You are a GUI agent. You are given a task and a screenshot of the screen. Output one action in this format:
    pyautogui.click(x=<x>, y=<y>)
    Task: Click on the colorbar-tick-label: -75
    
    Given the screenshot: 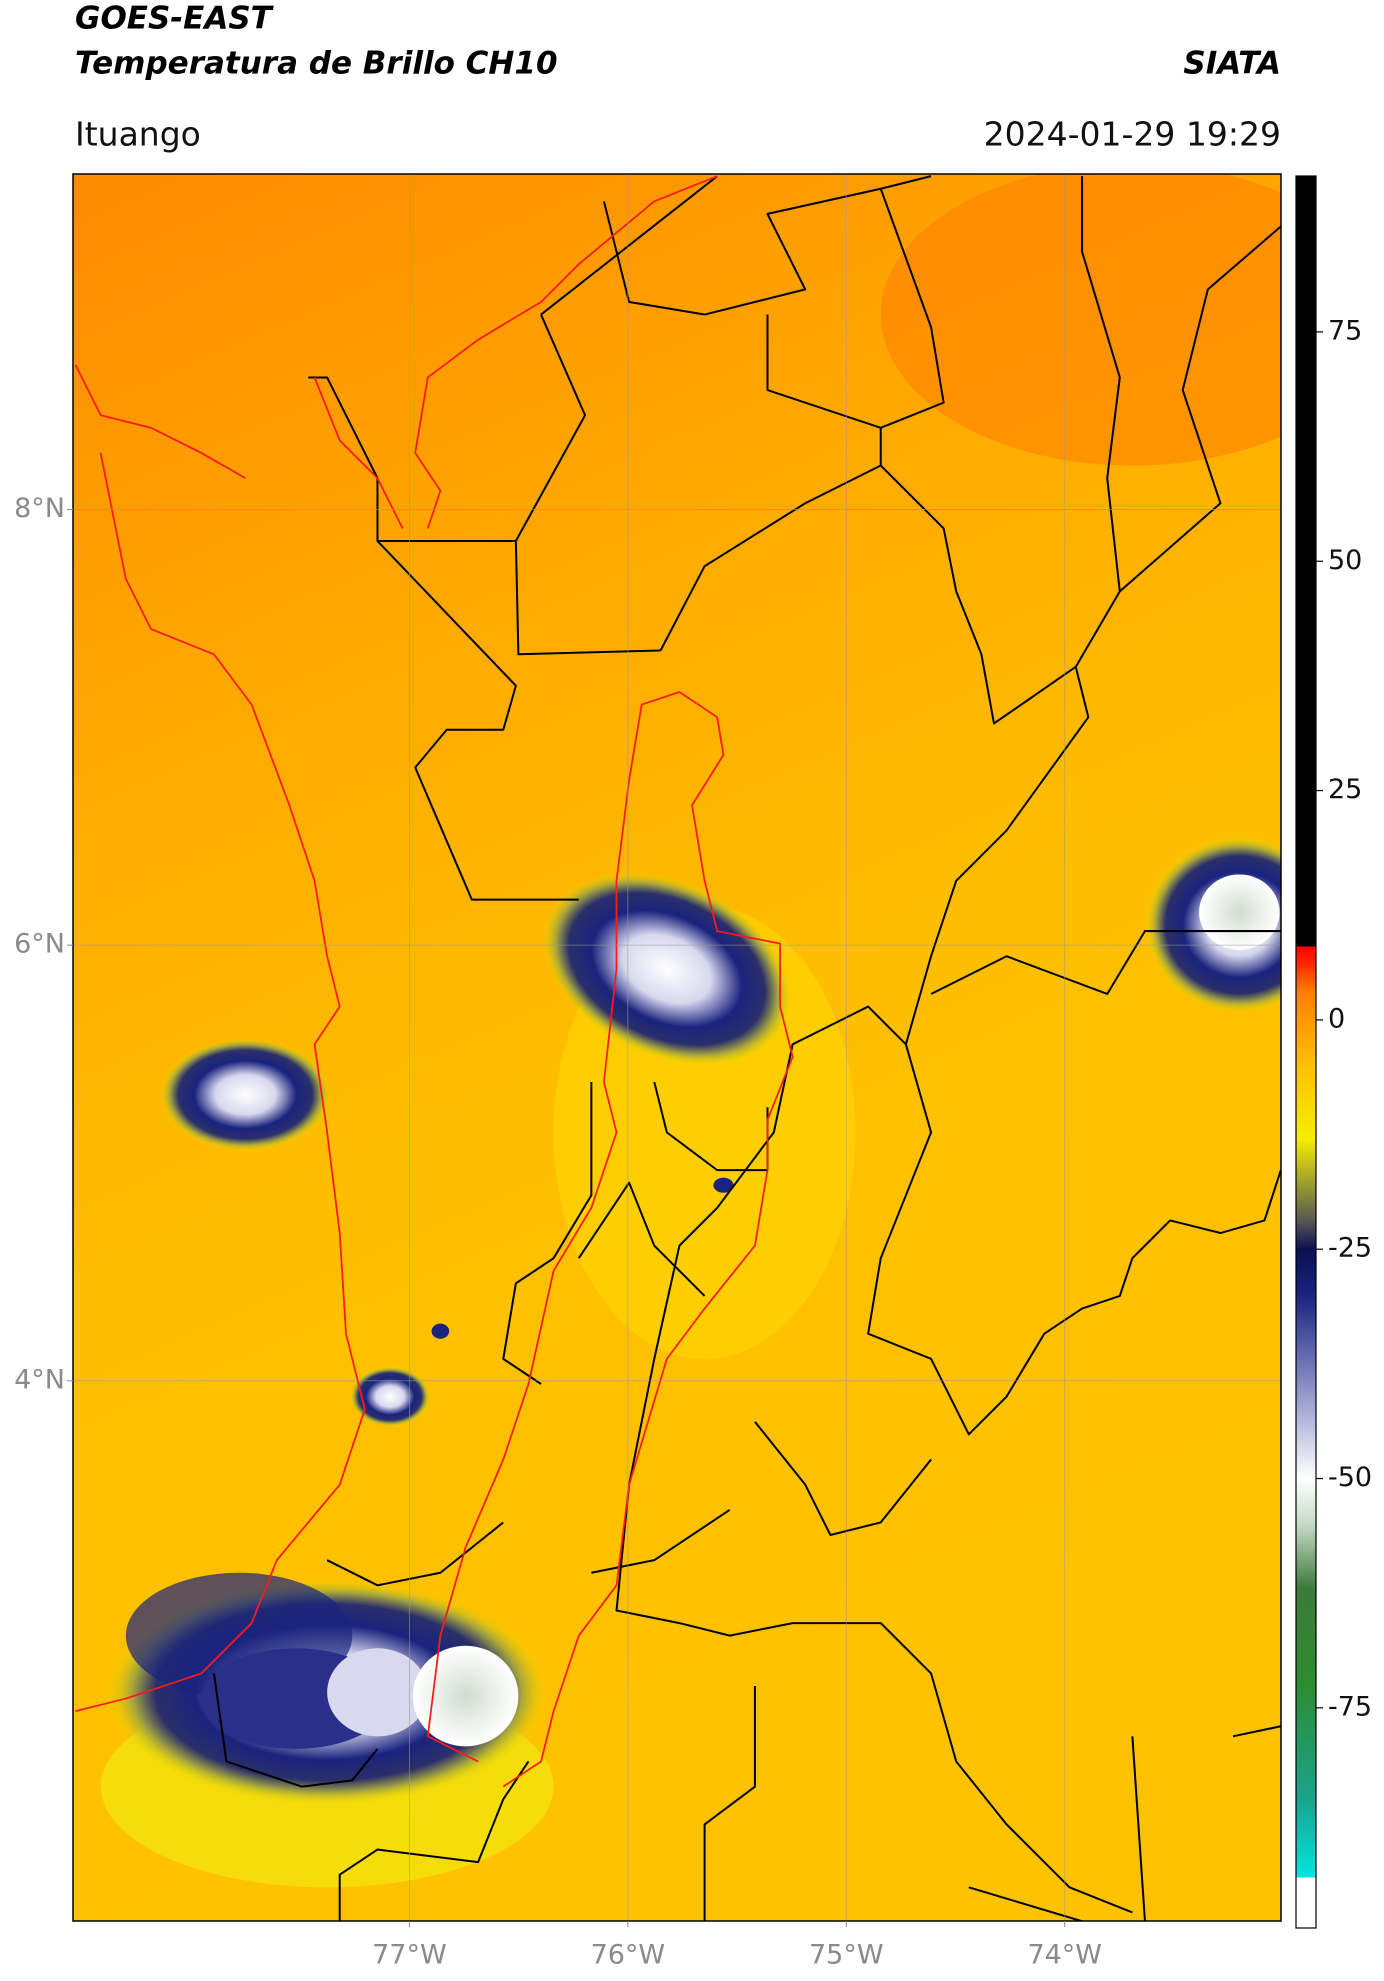 What is the action you would take?
    pyautogui.click(x=1350, y=1706)
    